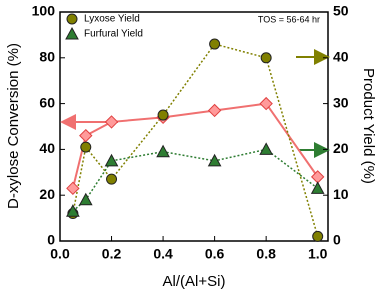  I want to click on y2-tick-label: 20, so click(341, 148).